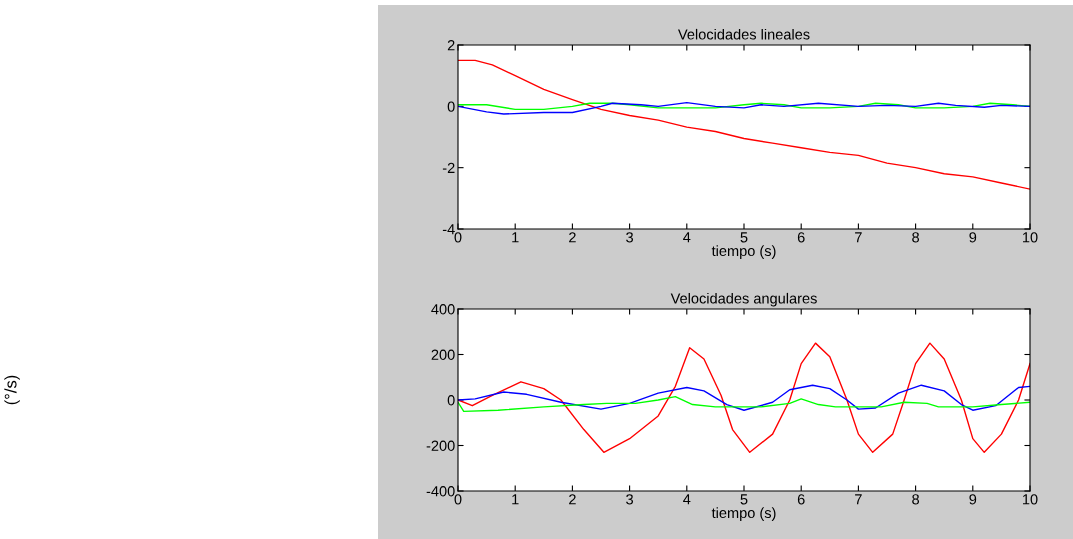 This screenshot has height=539, width=1073. Describe the element at coordinates (12, 390) in the screenshot. I see `y-axis-title: (°/s)` at that location.